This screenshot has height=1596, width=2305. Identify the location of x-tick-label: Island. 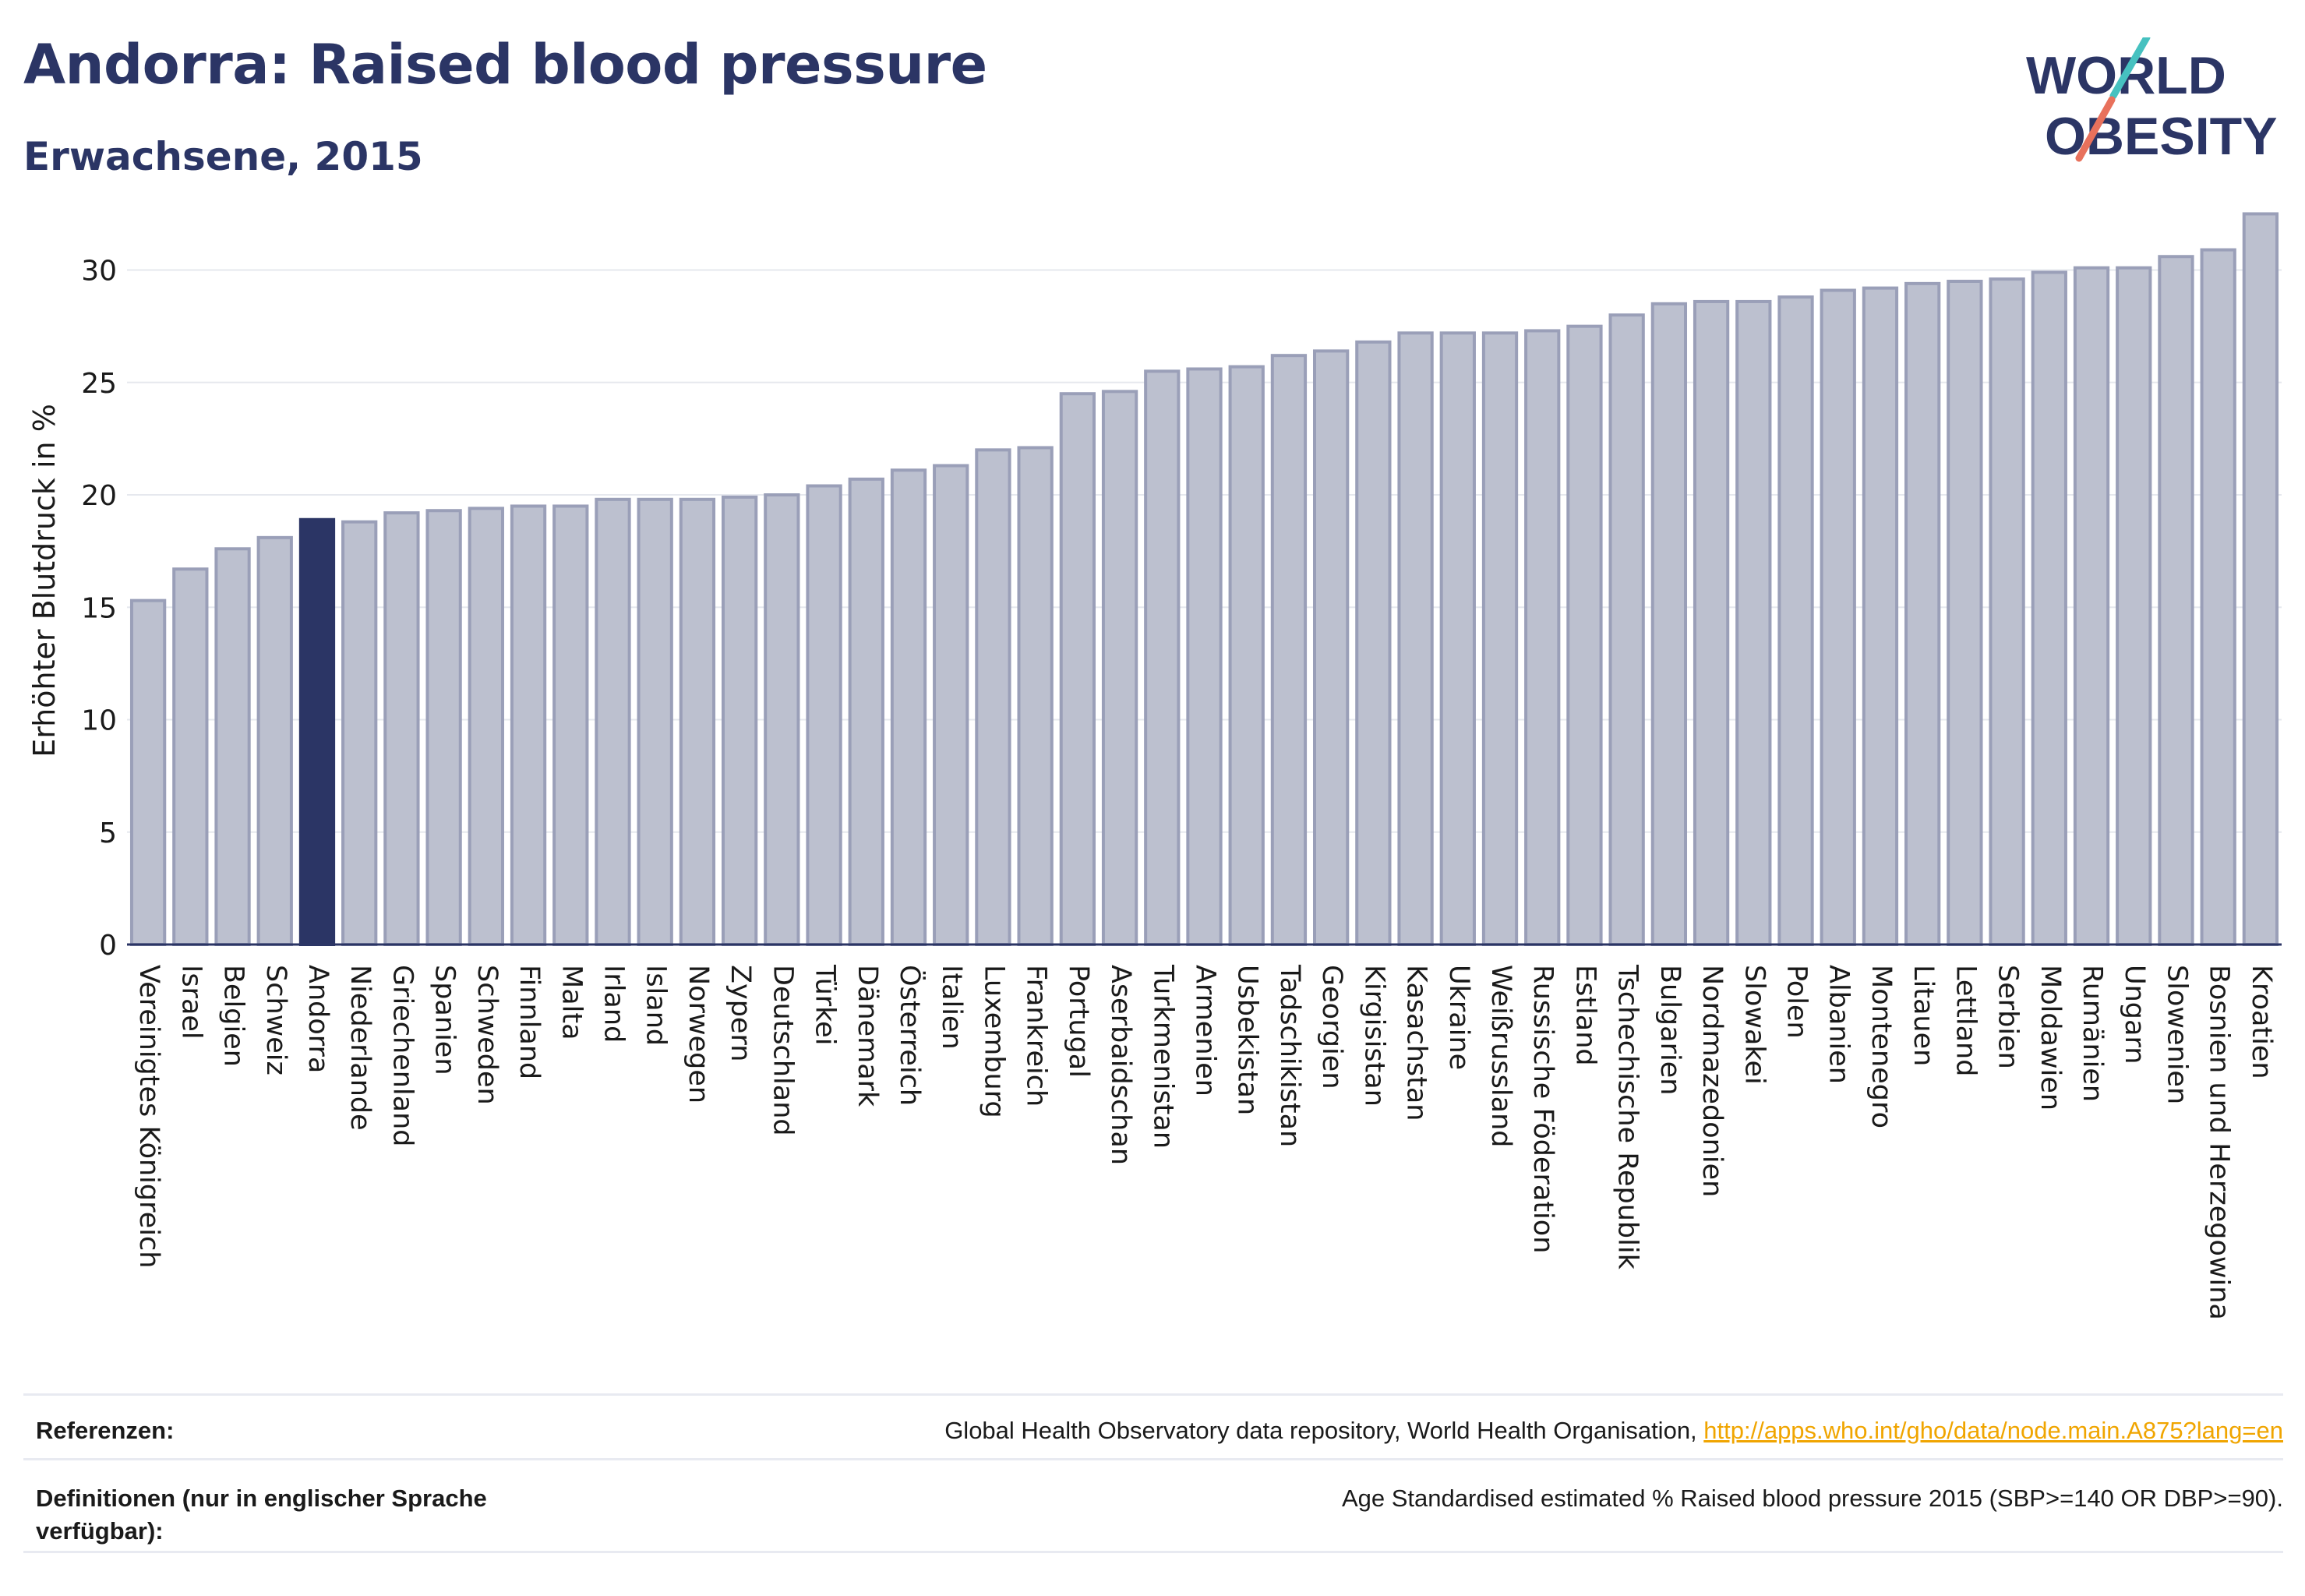
(656, 1005).